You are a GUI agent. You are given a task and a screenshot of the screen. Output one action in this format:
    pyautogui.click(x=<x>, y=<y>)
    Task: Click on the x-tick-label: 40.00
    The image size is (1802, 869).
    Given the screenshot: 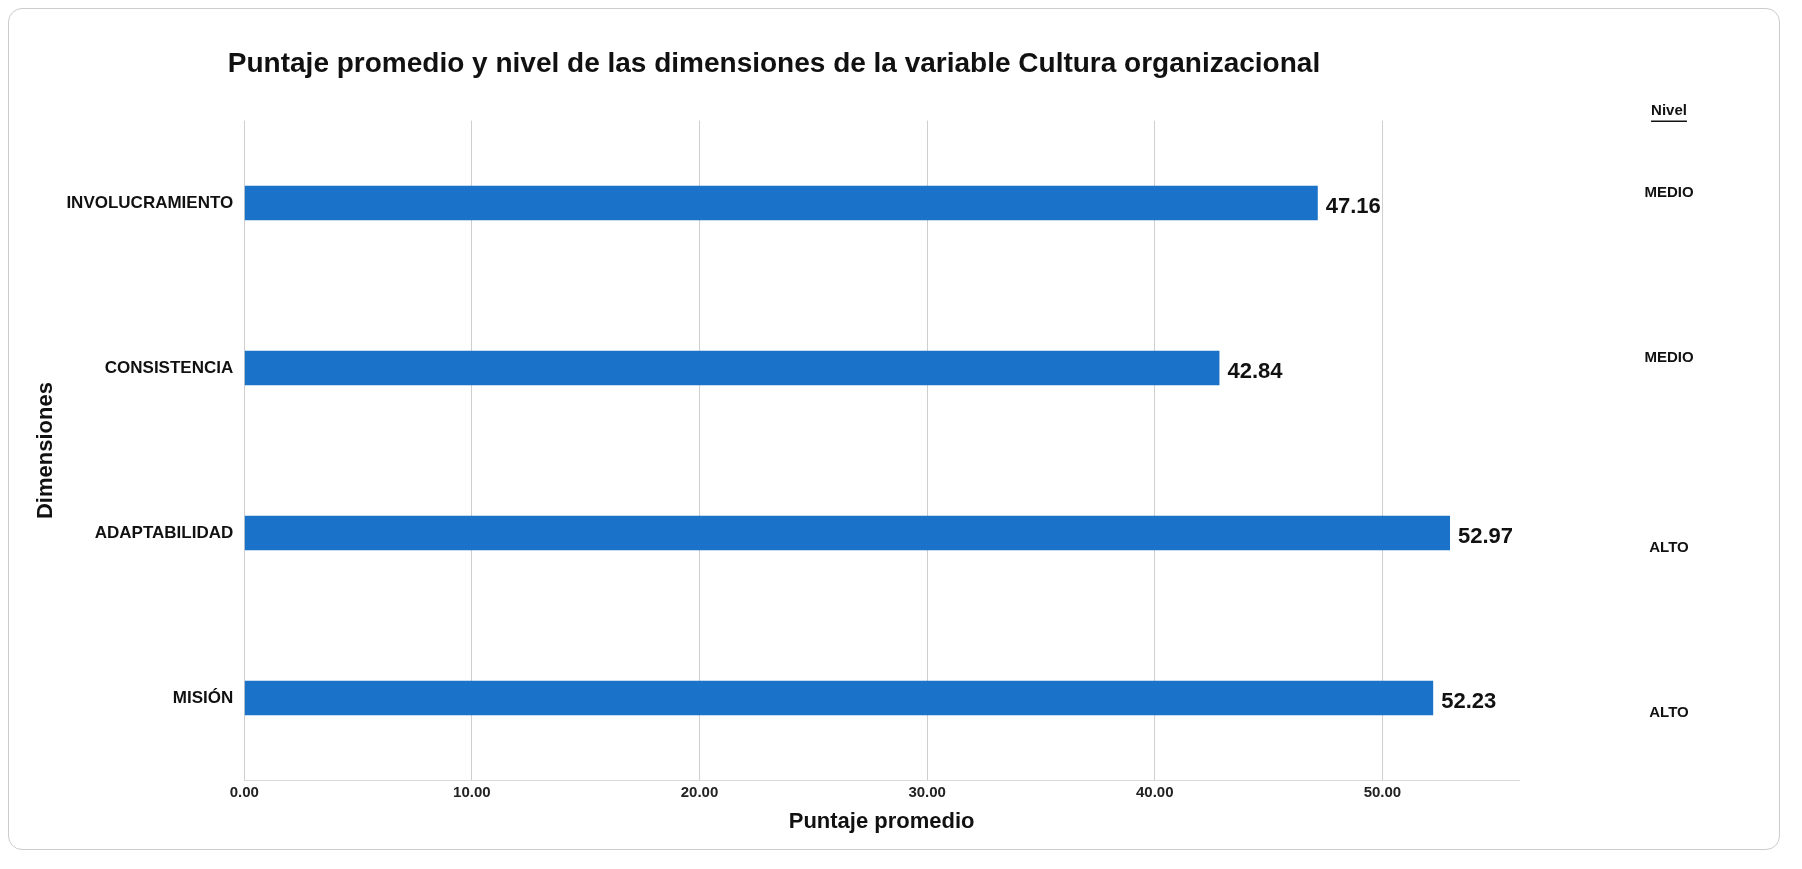 What is the action you would take?
    pyautogui.click(x=1155, y=791)
    